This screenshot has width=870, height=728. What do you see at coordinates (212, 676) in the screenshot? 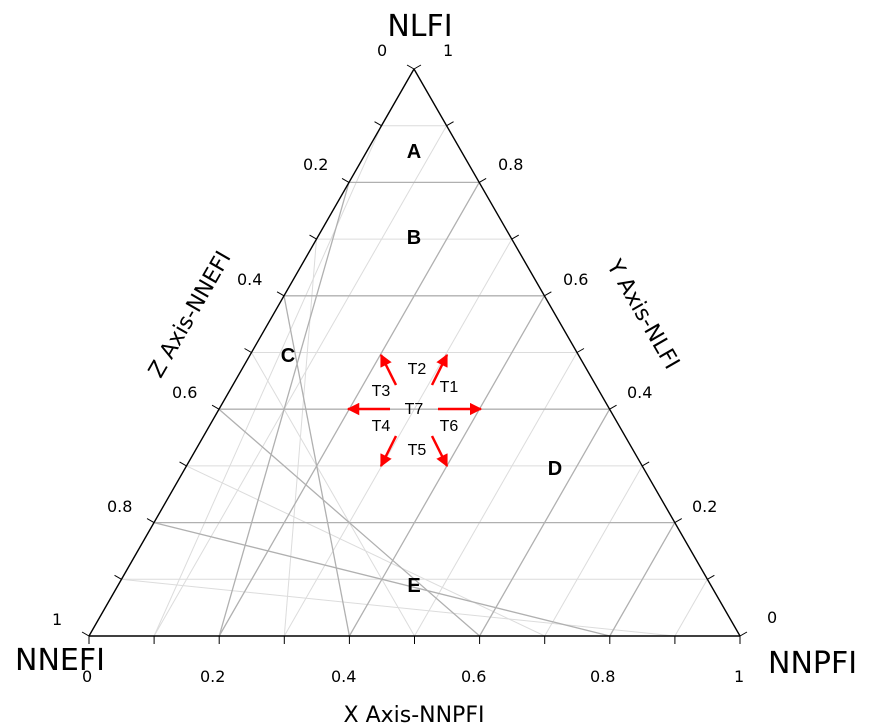
I see `x-tick-label: 0.2` at bounding box center [212, 676].